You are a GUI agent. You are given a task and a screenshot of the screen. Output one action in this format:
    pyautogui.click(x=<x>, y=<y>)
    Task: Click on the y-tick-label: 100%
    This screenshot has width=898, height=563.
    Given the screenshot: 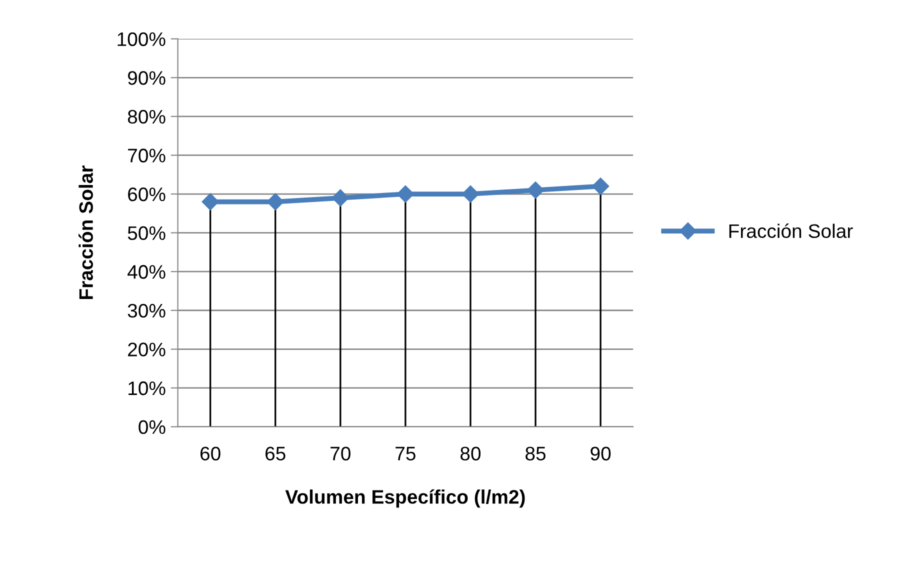 What is the action you would take?
    pyautogui.click(x=142, y=39)
    